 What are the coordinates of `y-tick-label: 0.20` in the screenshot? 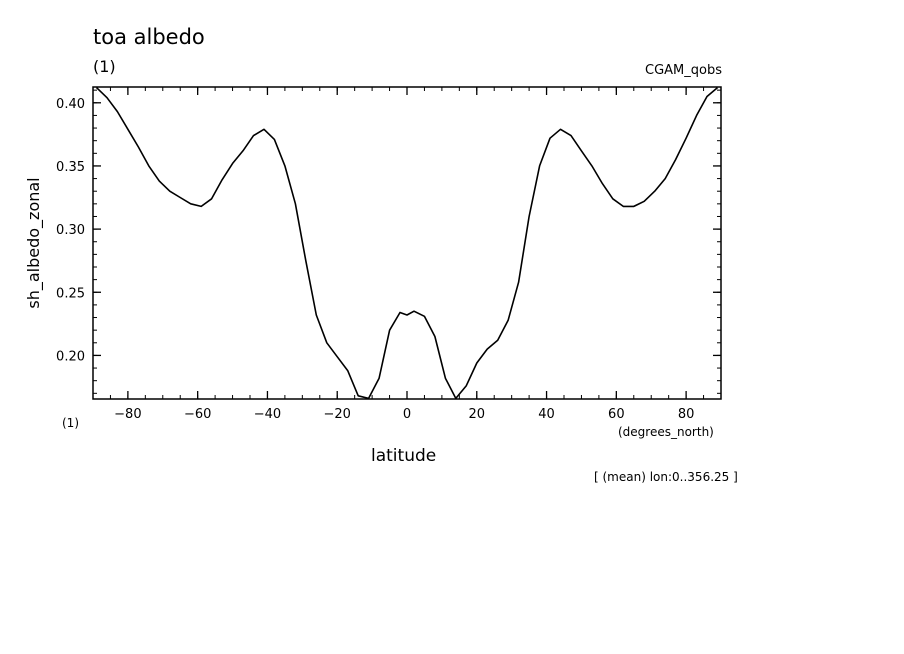 It's located at (70, 356).